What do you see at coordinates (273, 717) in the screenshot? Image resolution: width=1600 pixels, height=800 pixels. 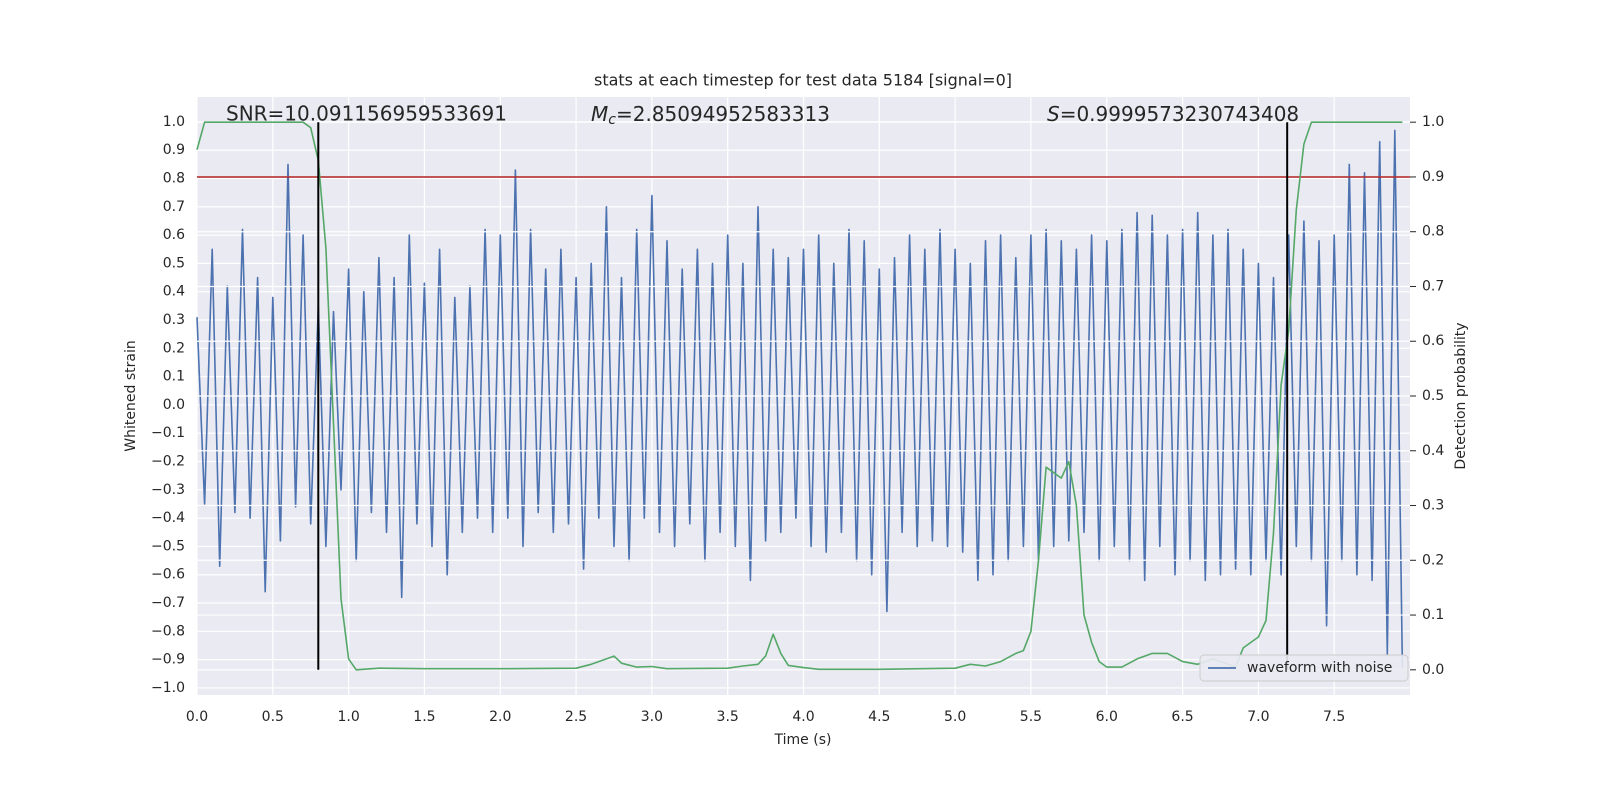 I see `x-tick-label: 0.5` at bounding box center [273, 717].